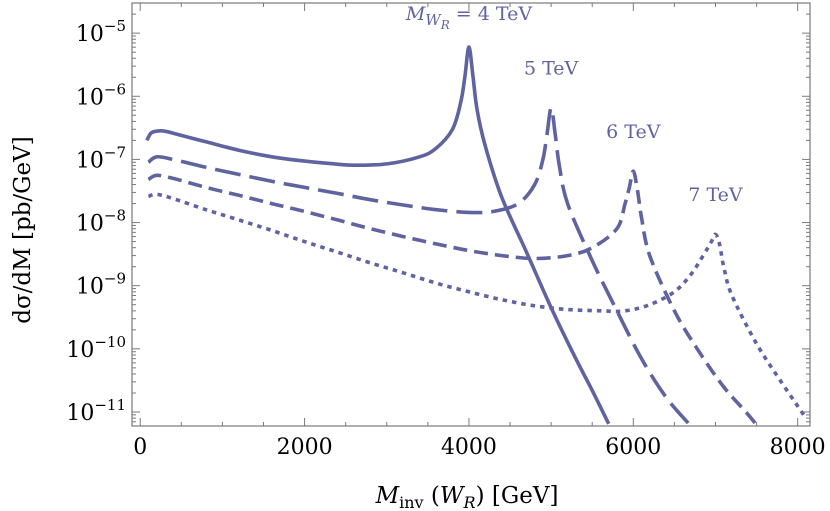  I want to click on peak-label: 7 TeV, so click(715, 195).